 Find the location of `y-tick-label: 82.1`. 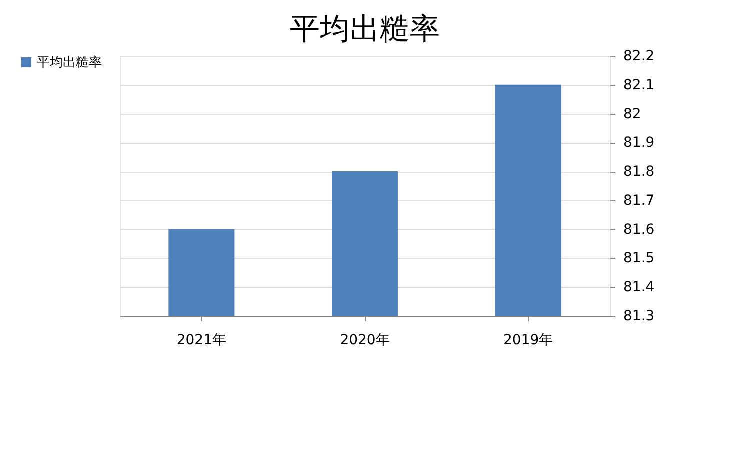

y-tick-label: 82.1 is located at coordinates (639, 85).